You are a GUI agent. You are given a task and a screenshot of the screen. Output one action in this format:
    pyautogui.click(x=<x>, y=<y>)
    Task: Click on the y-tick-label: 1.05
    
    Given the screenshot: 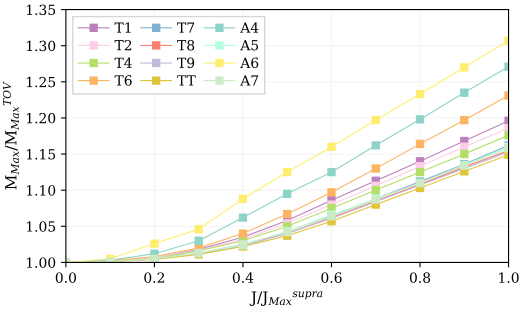 What is the action you would take?
    pyautogui.click(x=41, y=226)
    